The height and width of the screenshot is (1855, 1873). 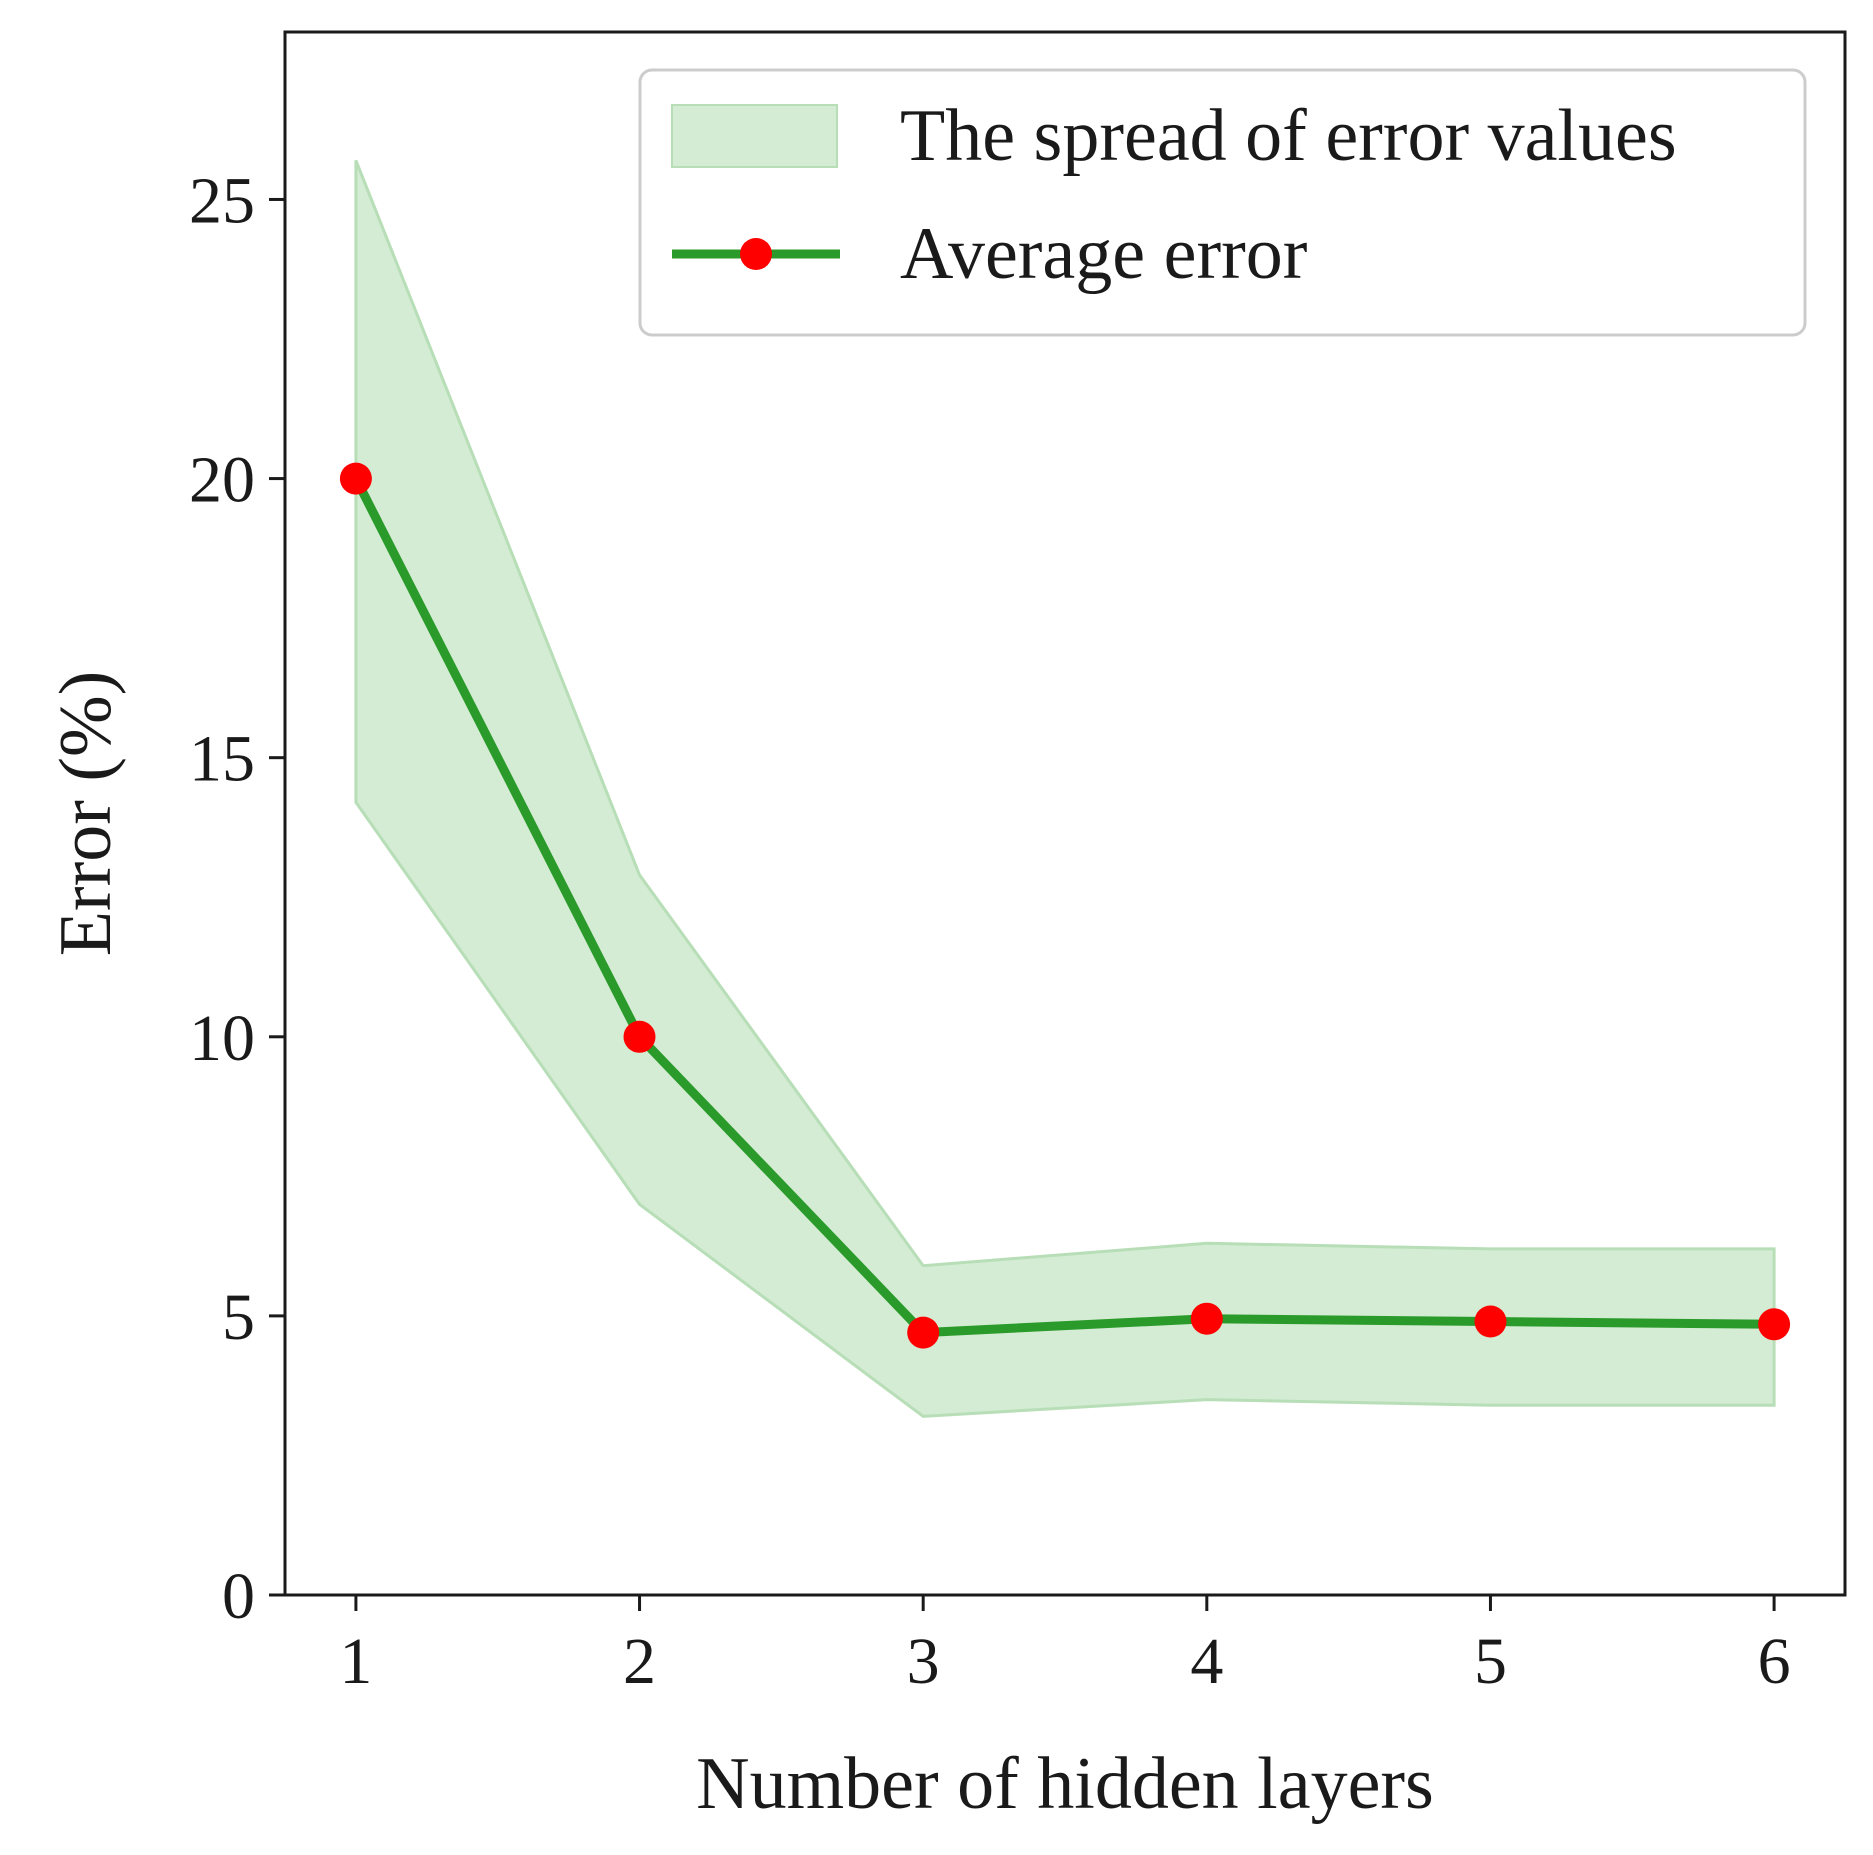 What do you see at coordinates (1490, 1661) in the screenshot?
I see `x-tick-label-5: 5` at bounding box center [1490, 1661].